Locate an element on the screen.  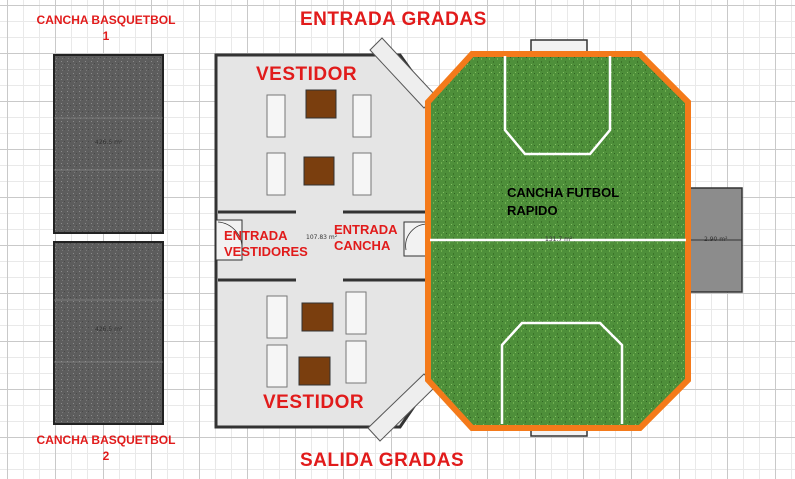
side-annex is located at coordinates (716, 240).